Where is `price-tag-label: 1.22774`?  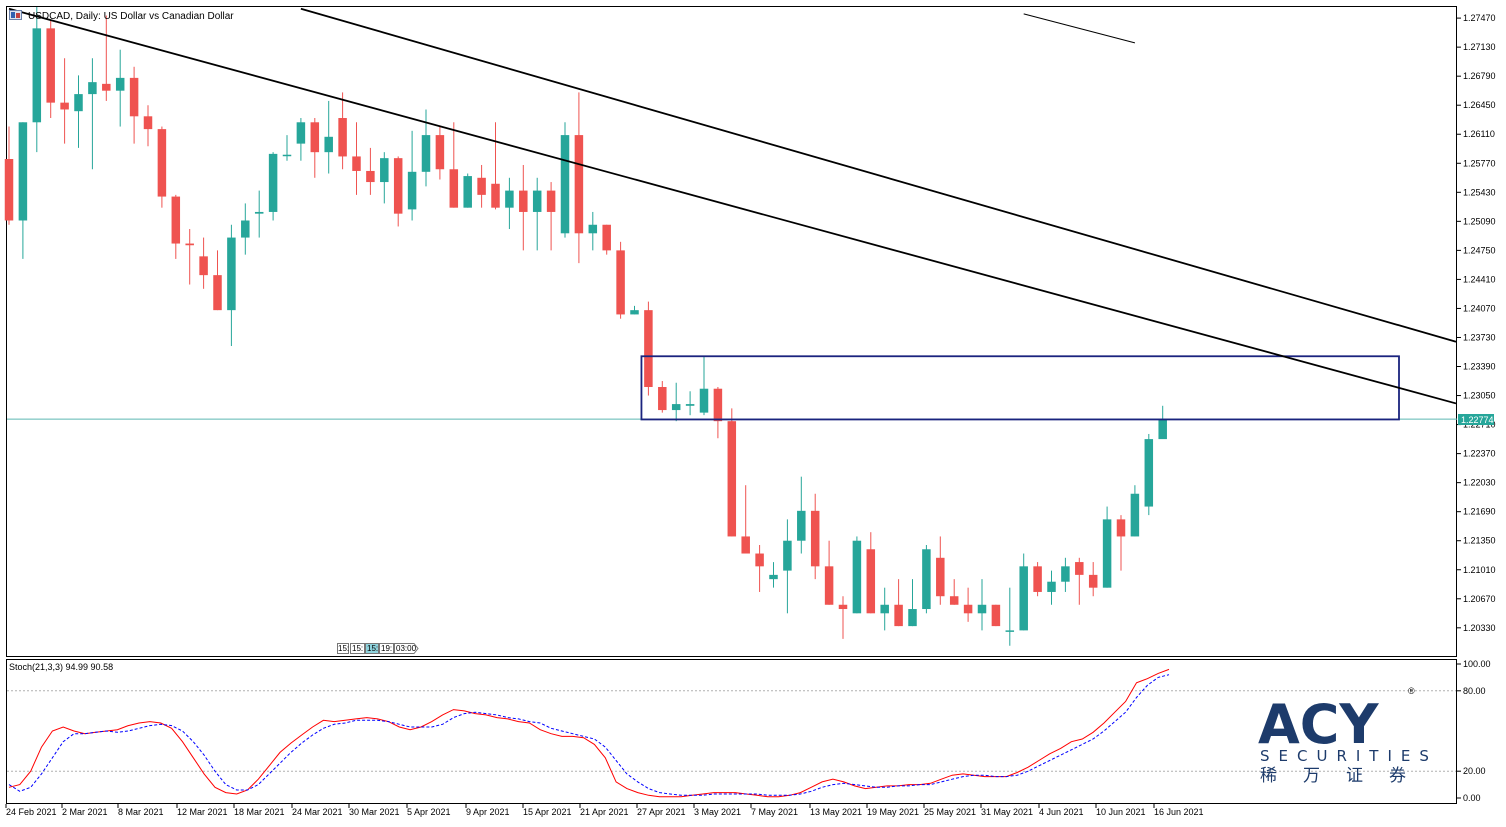 price-tag-label: 1.22774 is located at coordinates (1477, 420).